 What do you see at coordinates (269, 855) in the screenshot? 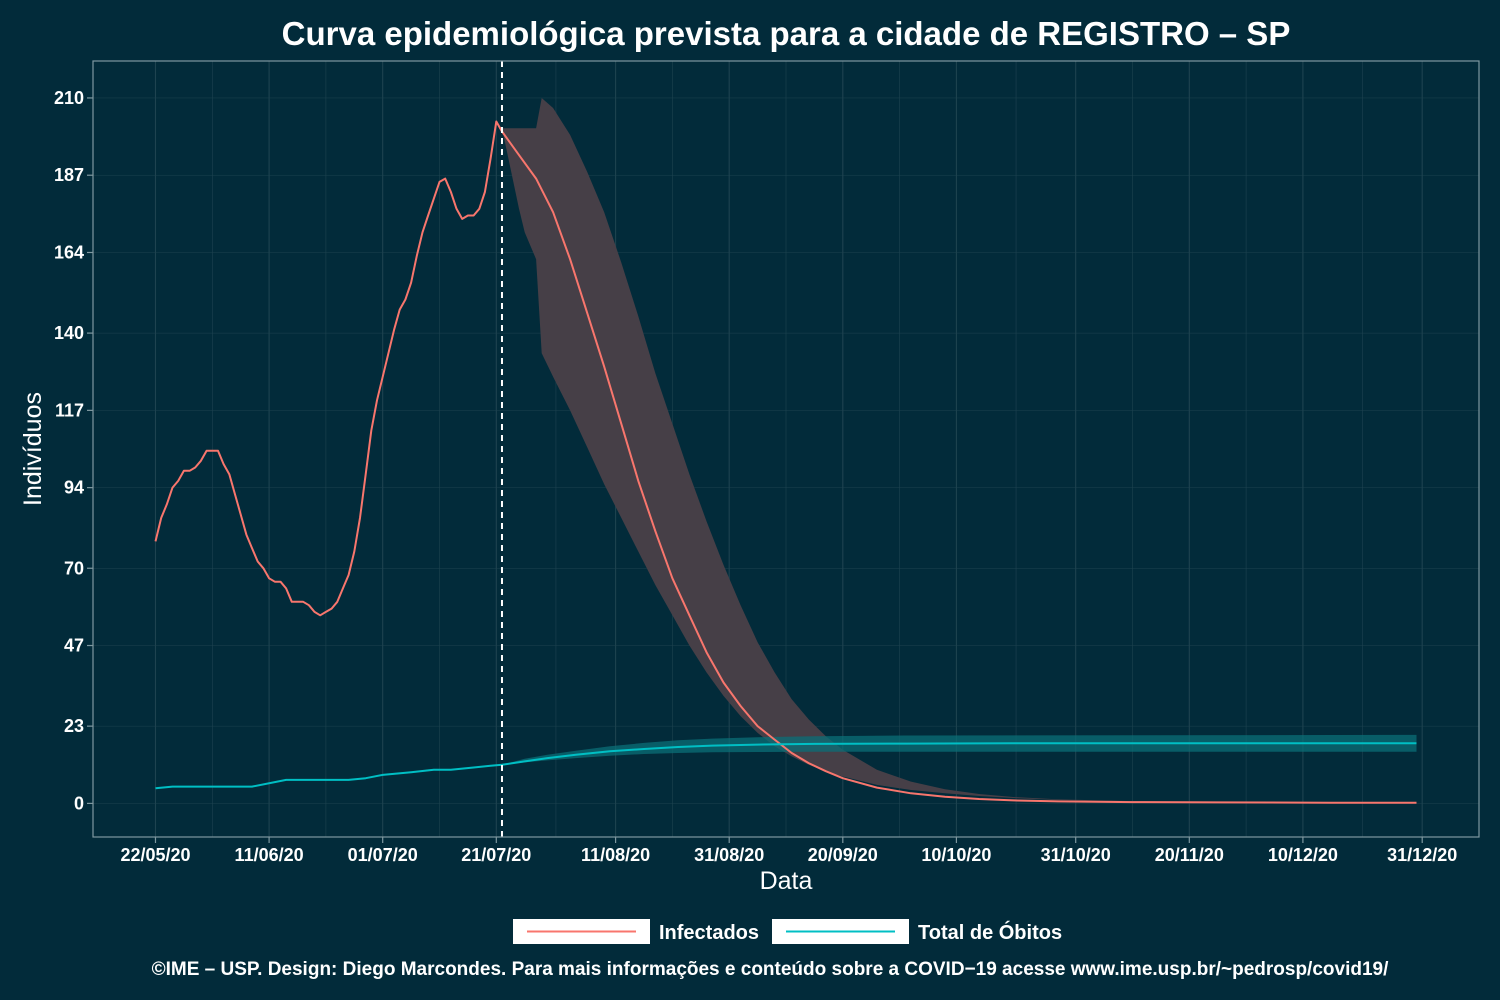
I see `x-tick-label: 11/06/20` at bounding box center [269, 855].